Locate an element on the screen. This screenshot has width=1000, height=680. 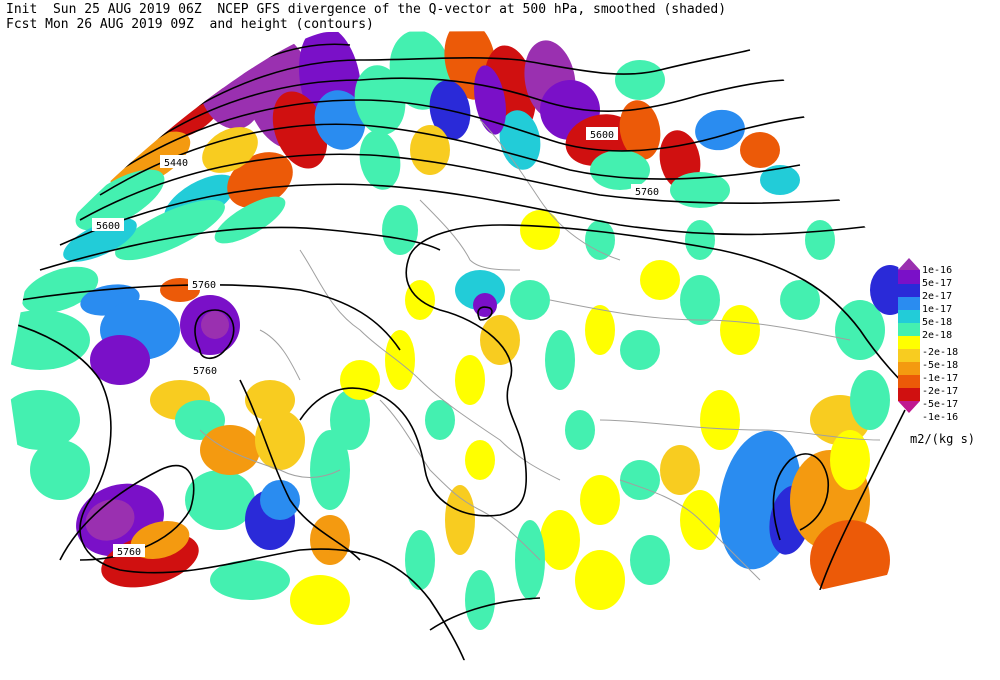
colorbar-label: 1e-16 is located at coordinates (937, 270).